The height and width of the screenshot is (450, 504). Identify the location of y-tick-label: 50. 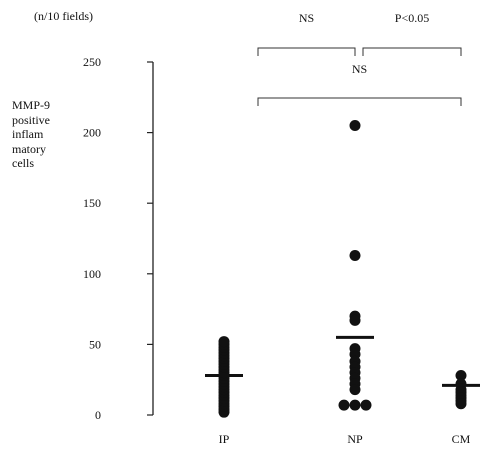
(95, 344).